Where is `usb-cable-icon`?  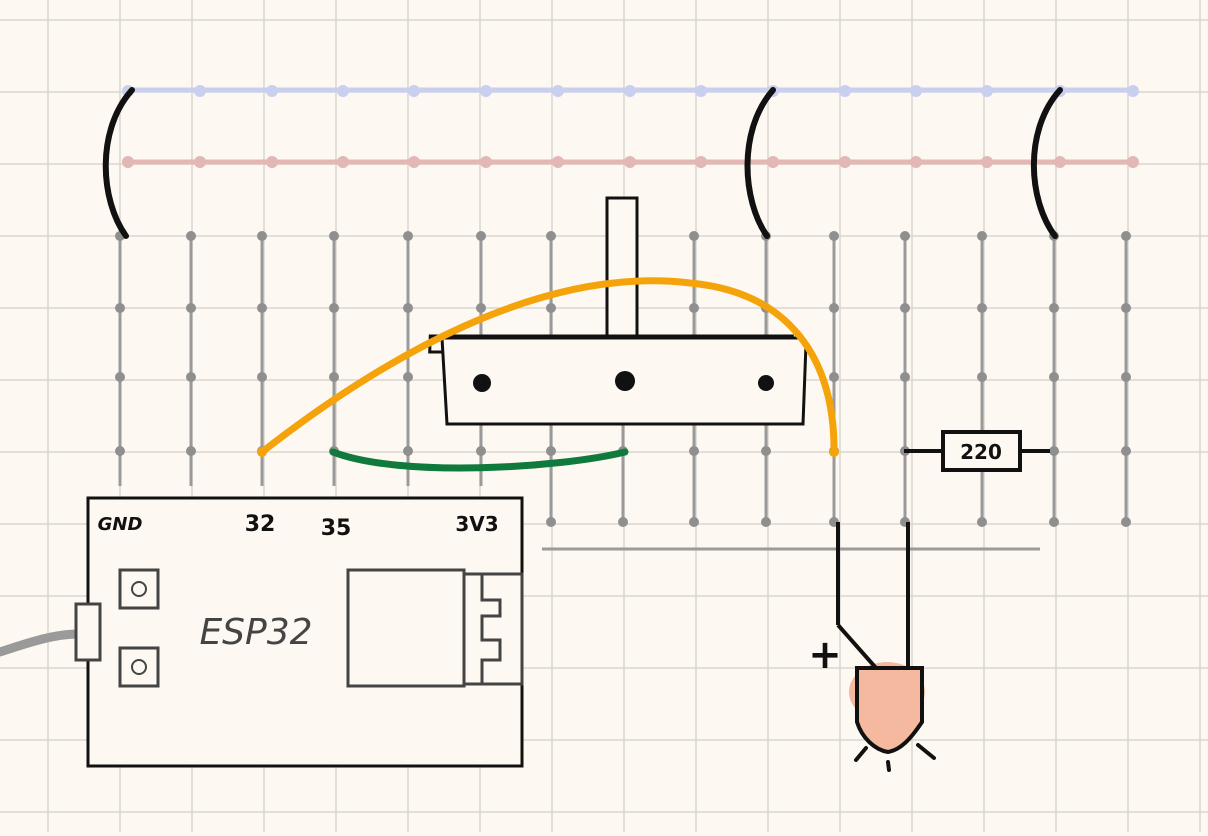
usb-cable-icon is located at coordinates (41, 643).